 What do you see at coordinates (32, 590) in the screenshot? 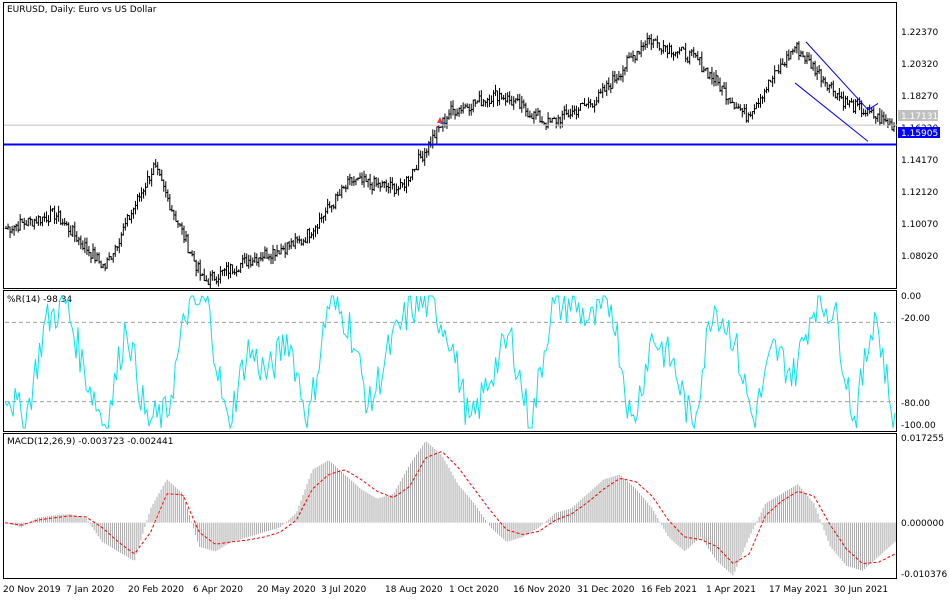
I see `time-tick-label: 20 Nov 2019` at bounding box center [32, 590].